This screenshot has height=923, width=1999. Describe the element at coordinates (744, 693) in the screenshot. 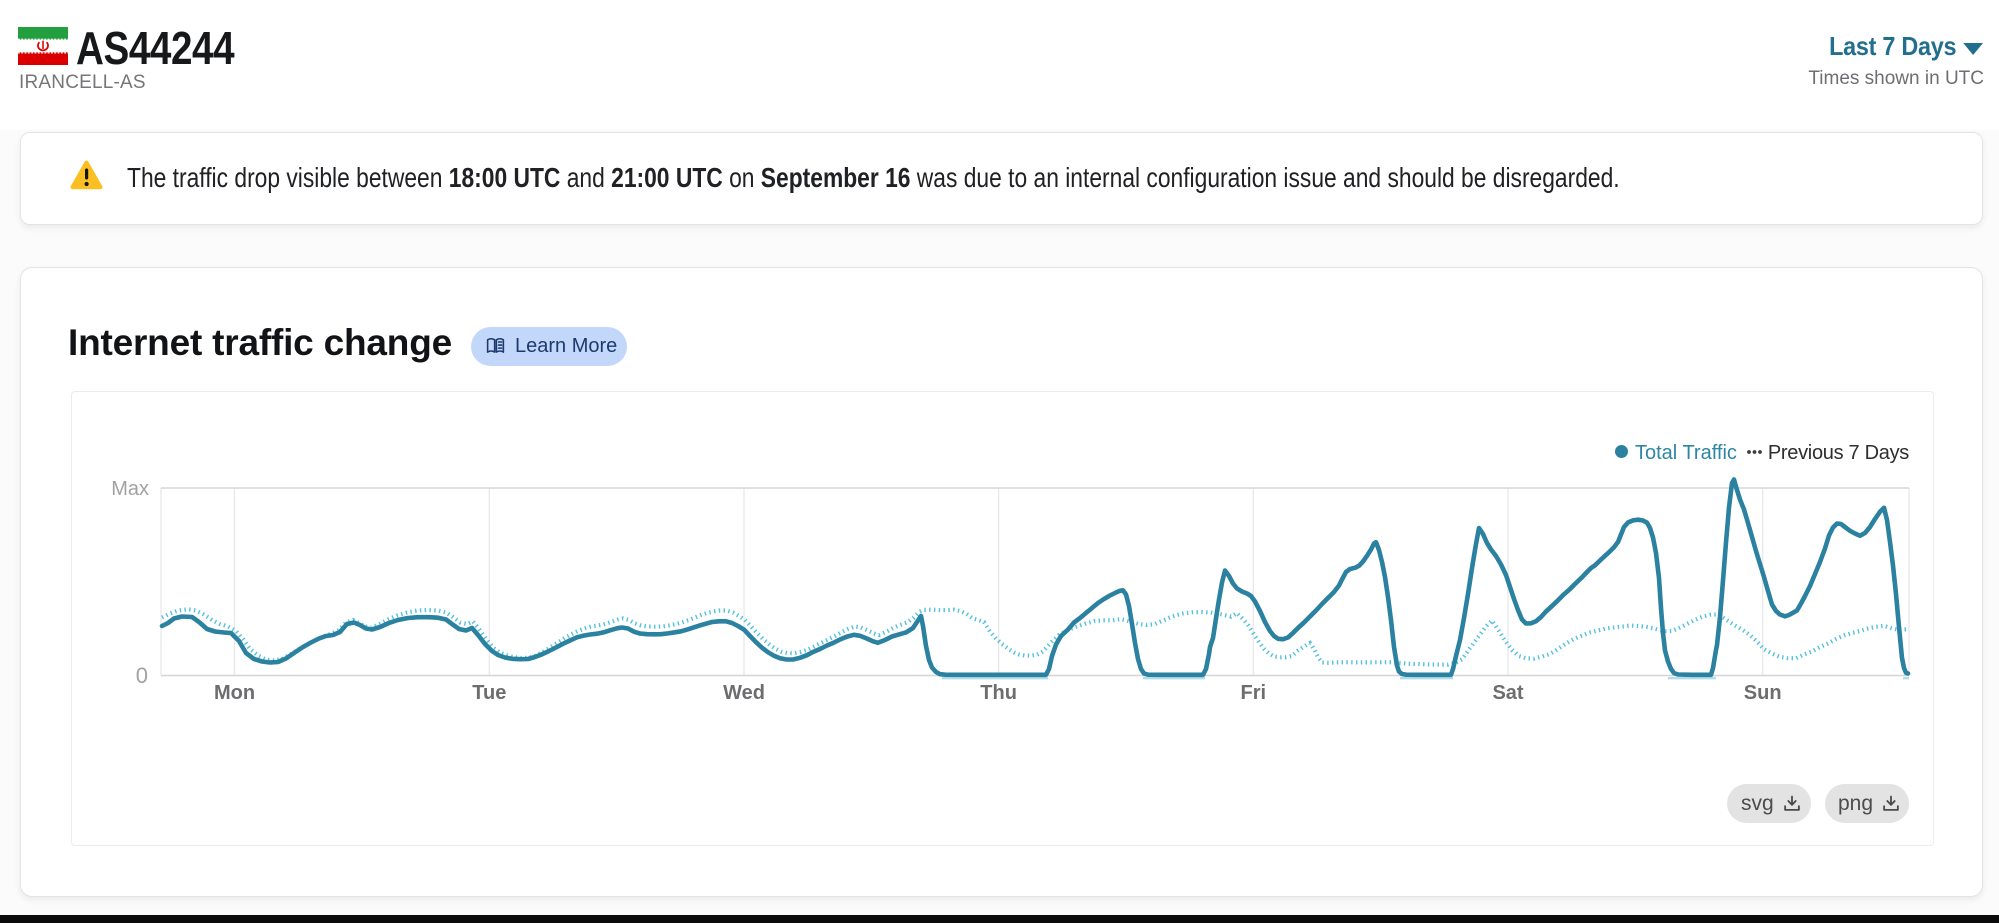

I see `svg-text: Wed` at that location.